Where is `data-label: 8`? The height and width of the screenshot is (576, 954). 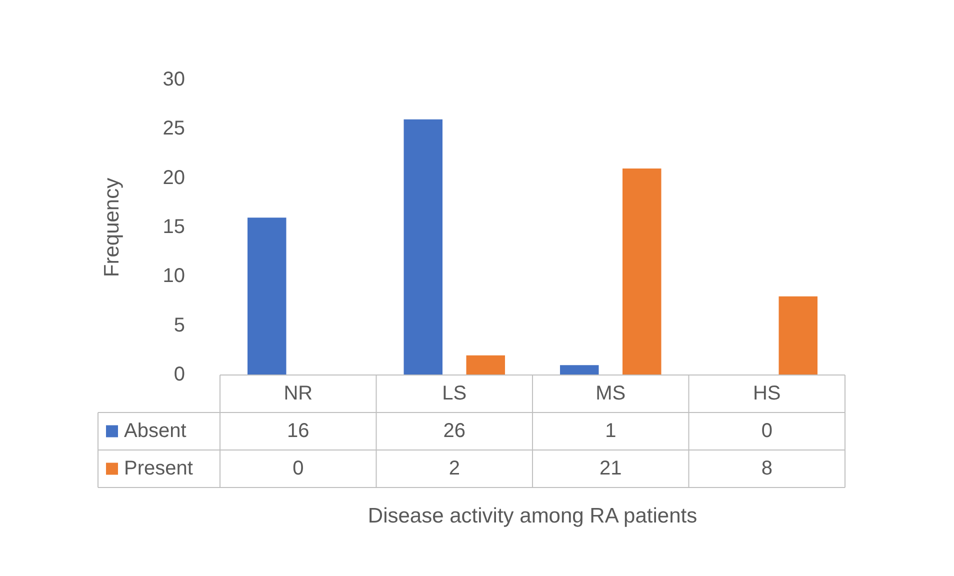 data-label: 8 is located at coordinates (766, 468).